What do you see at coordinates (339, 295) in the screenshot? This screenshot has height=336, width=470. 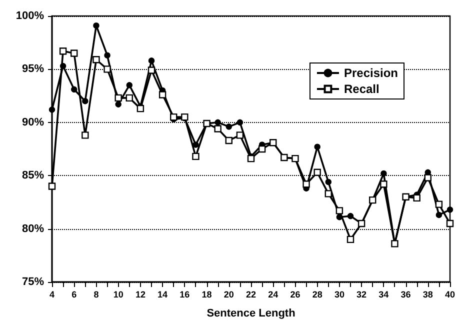 I see `x-tick-label: 30` at bounding box center [339, 295].